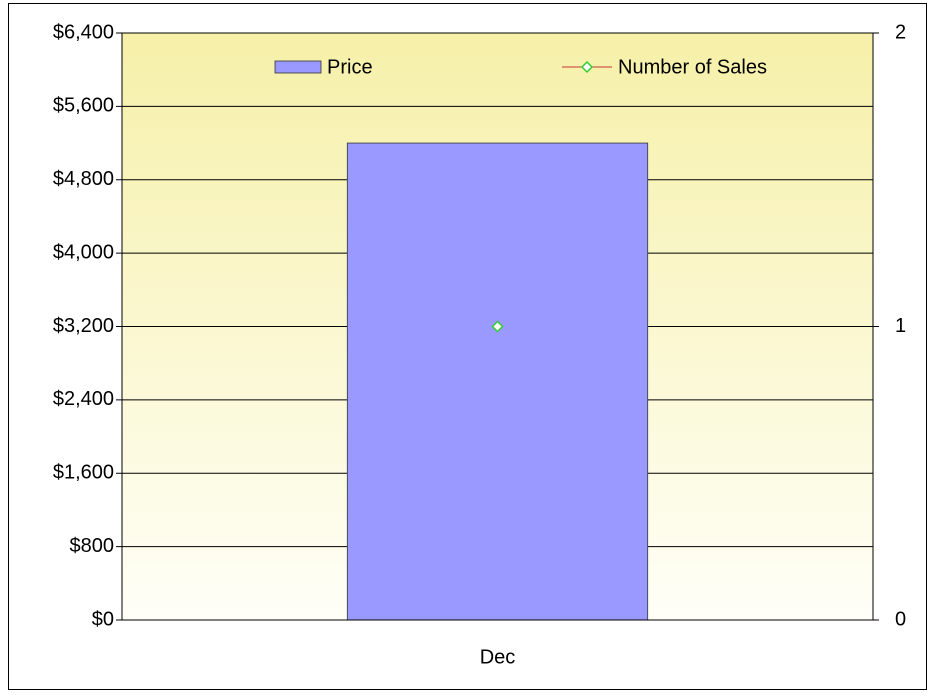 This screenshot has width=935, height=696. Describe the element at coordinates (900, 326) in the screenshot. I see `y2-tick-label: 1` at that location.